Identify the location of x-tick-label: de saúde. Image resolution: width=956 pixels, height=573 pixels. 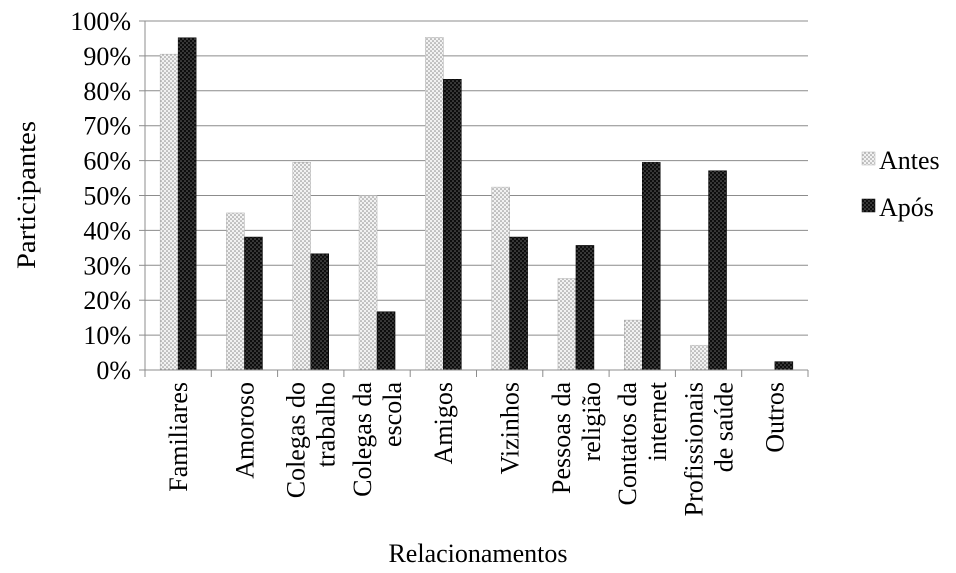
(723, 427).